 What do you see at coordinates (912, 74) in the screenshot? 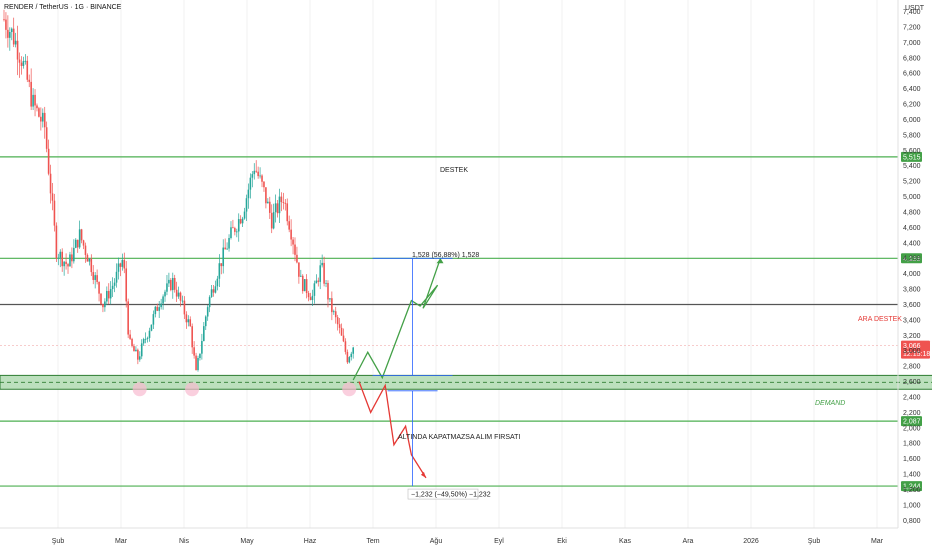
I see `y-tick-label: 6,600` at bounding box center [912, 74].